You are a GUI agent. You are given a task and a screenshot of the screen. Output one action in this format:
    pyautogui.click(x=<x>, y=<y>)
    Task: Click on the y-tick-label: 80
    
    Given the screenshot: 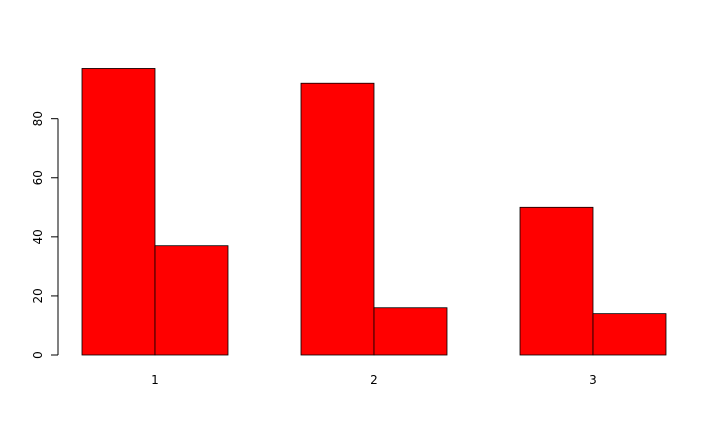 What is the action you would take?
    pyautogui.click(x=38, y=118)
    